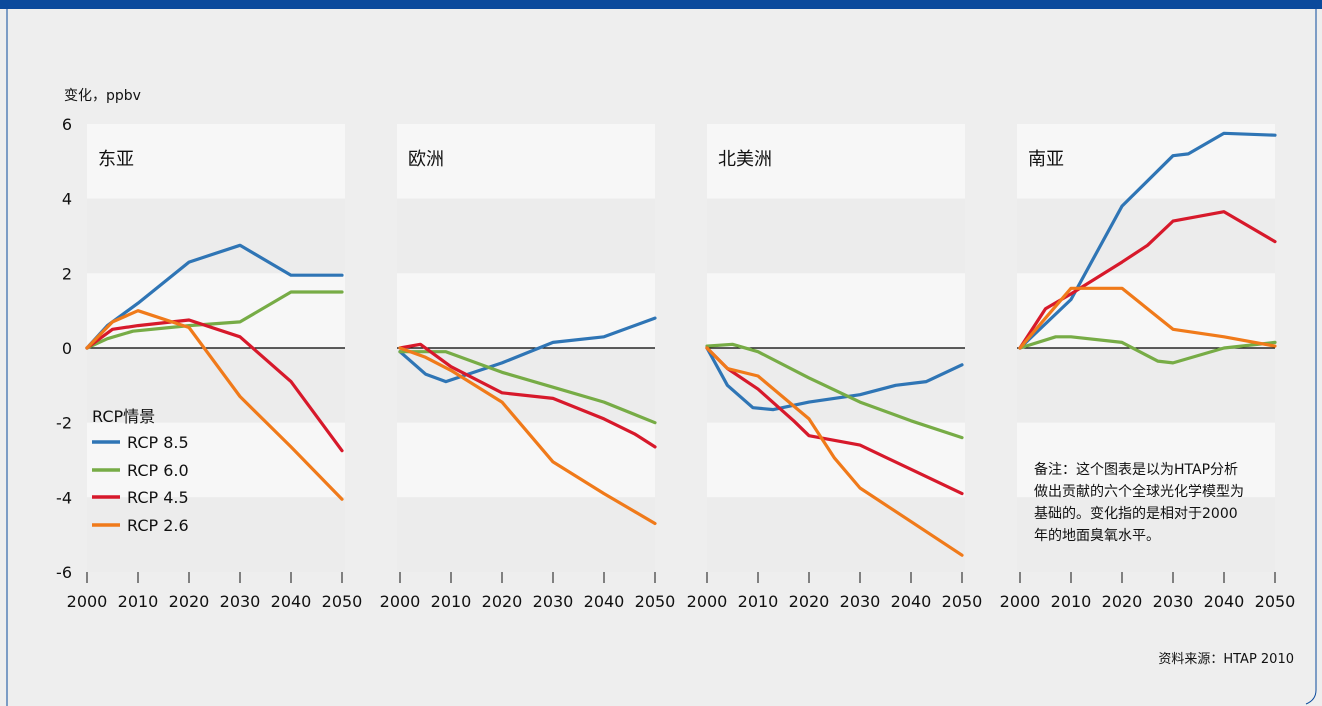 This screenshot has height=706, width=1322. What do you see at coordinates (1136, 513) in the screenshot?
I see `note-line-3: 基础的。变化指的是相对于2000` at bounding box center [1136, 513].